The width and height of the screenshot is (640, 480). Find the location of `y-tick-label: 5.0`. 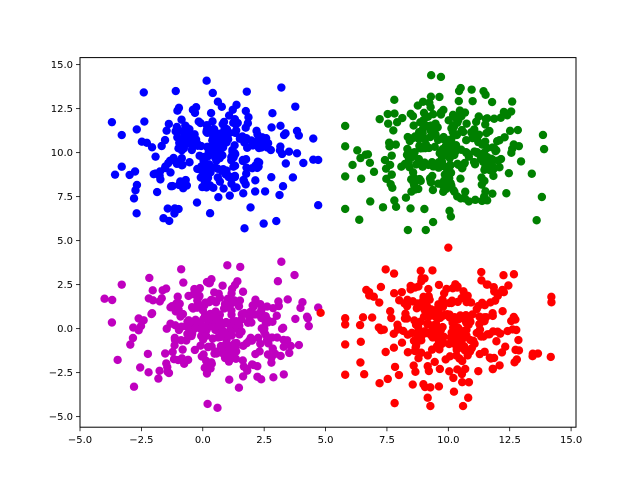

y-tick-label: 5.0 is located at coordinates (65, 241).